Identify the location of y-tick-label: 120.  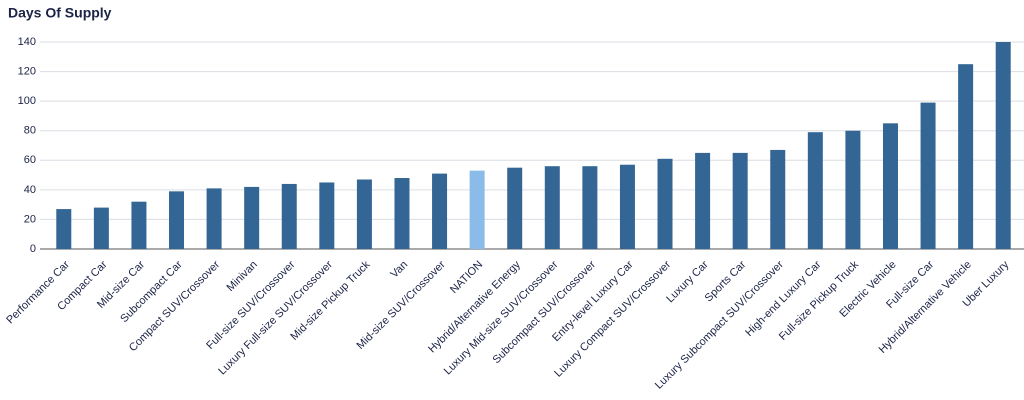
(27, 71).